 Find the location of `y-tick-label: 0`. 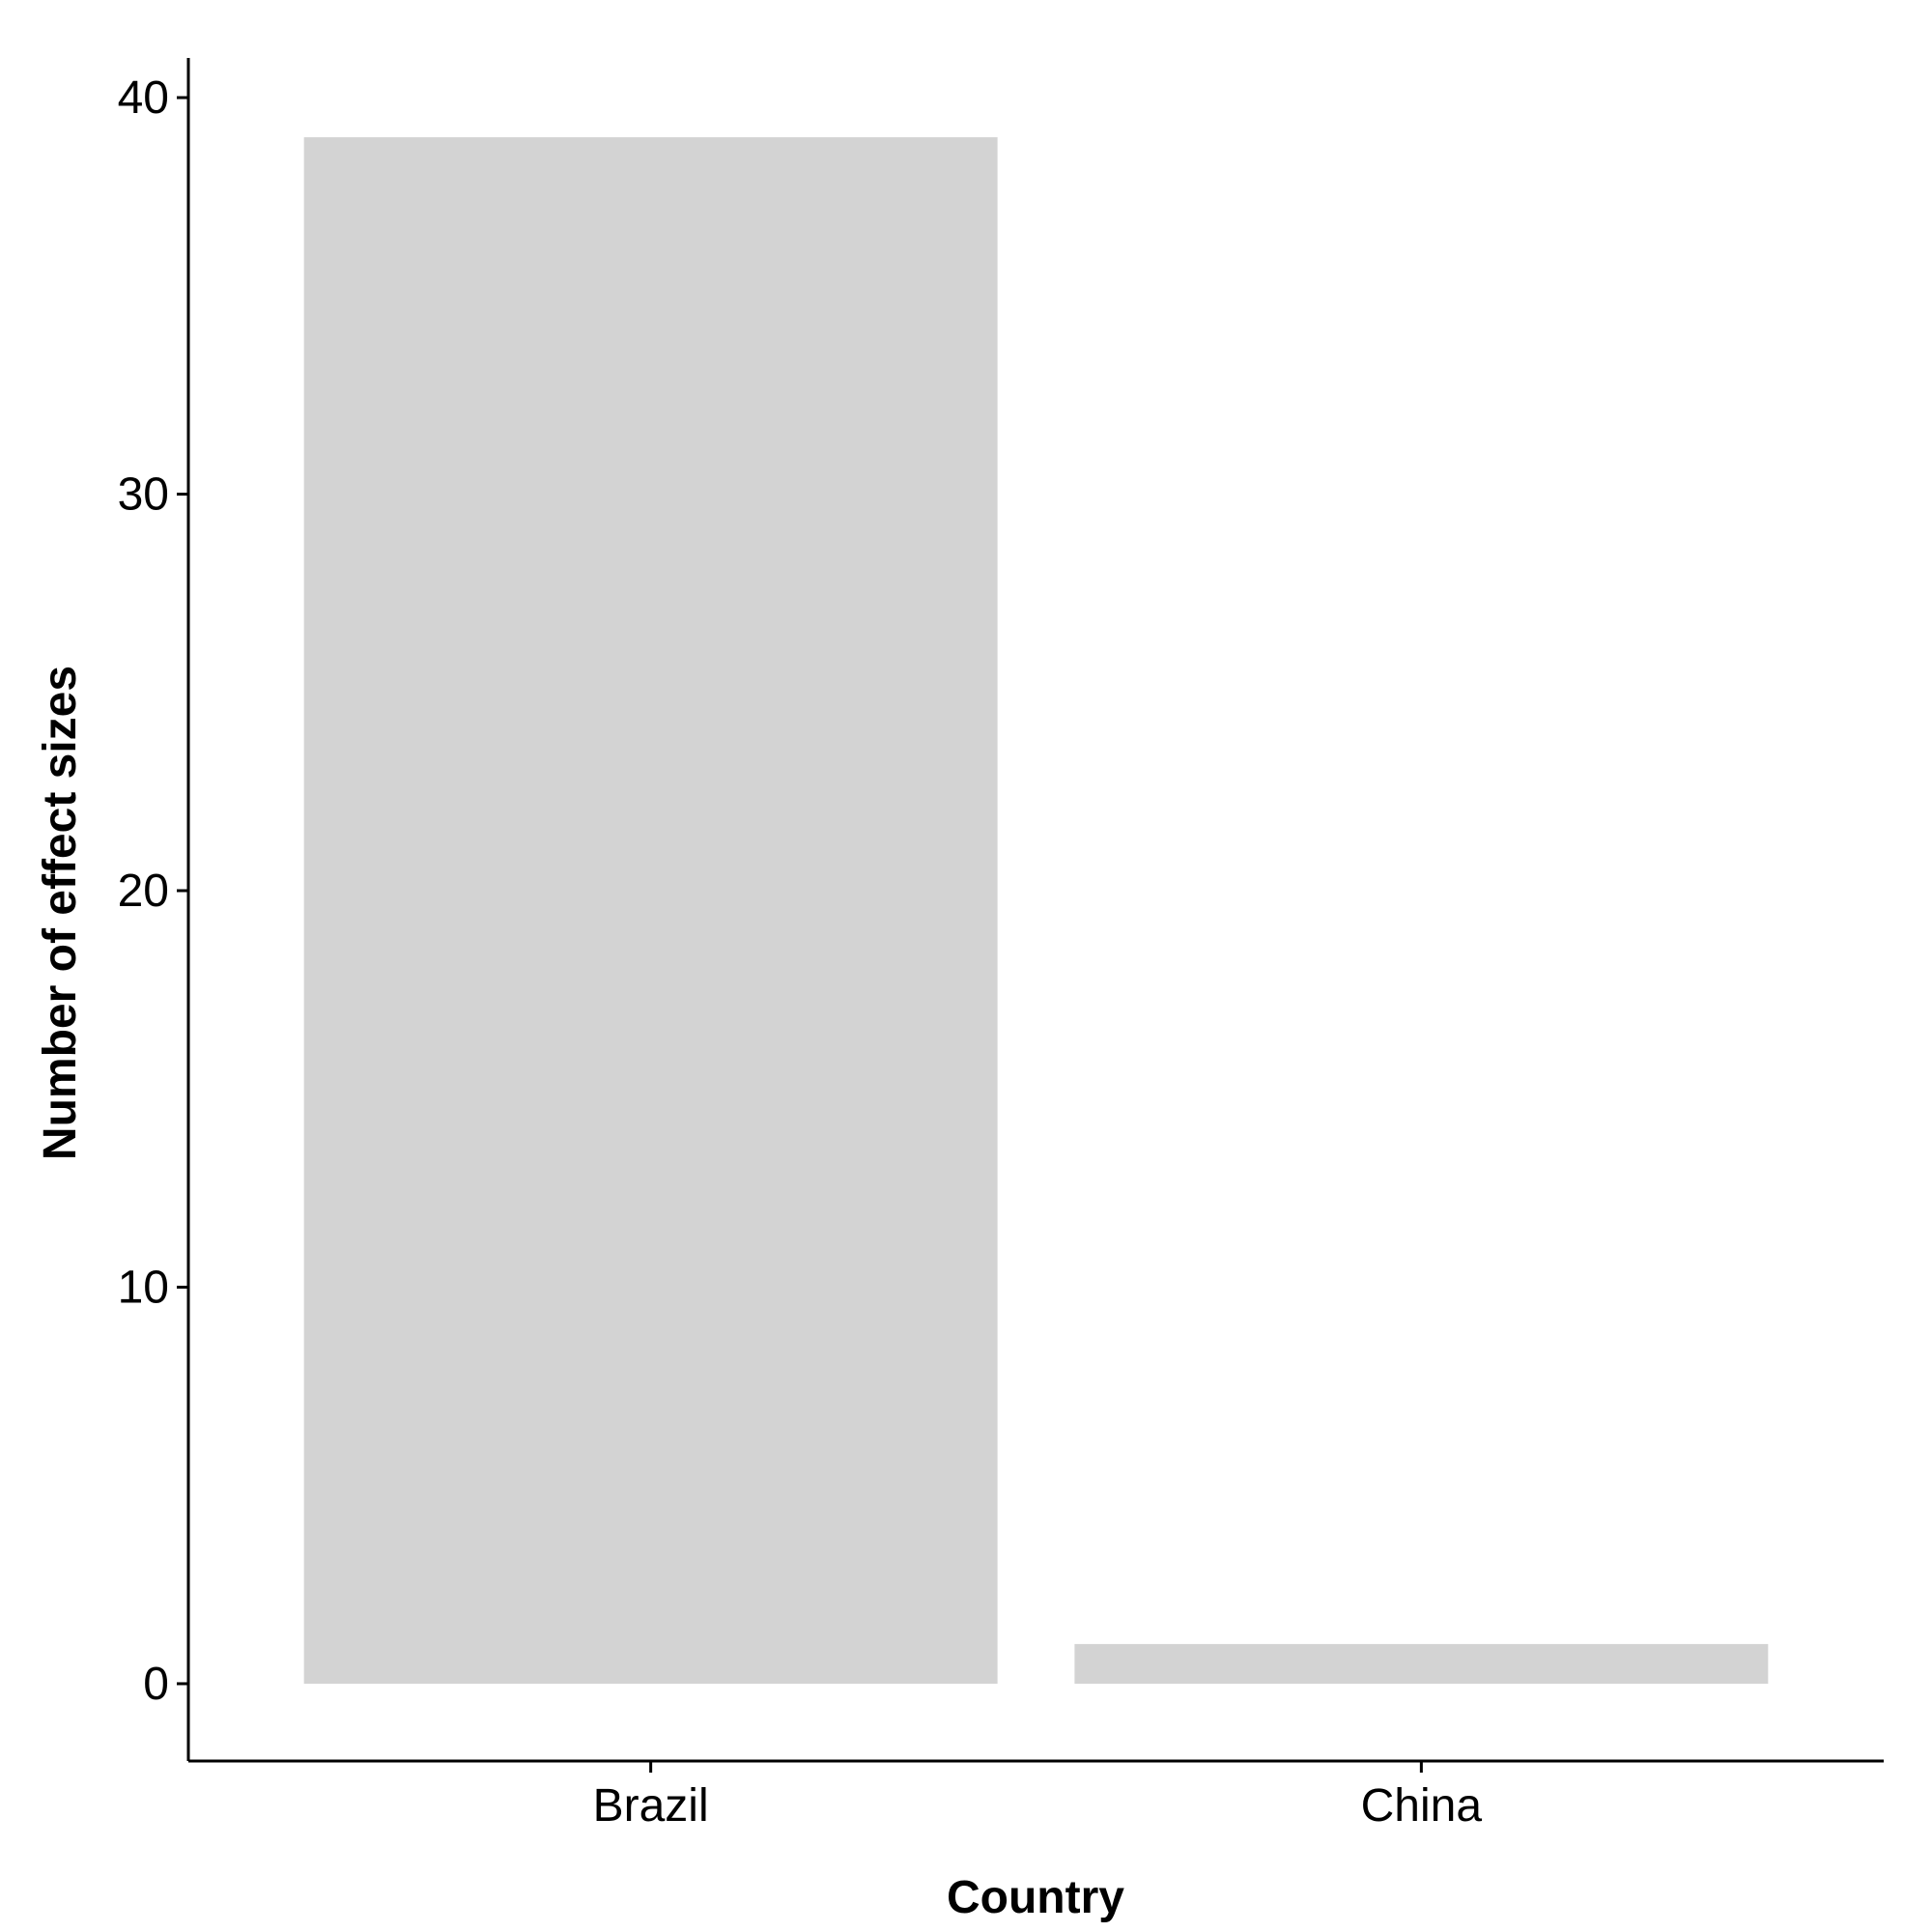

y-tick-label: 0 is located at coordinates (156, 1684).